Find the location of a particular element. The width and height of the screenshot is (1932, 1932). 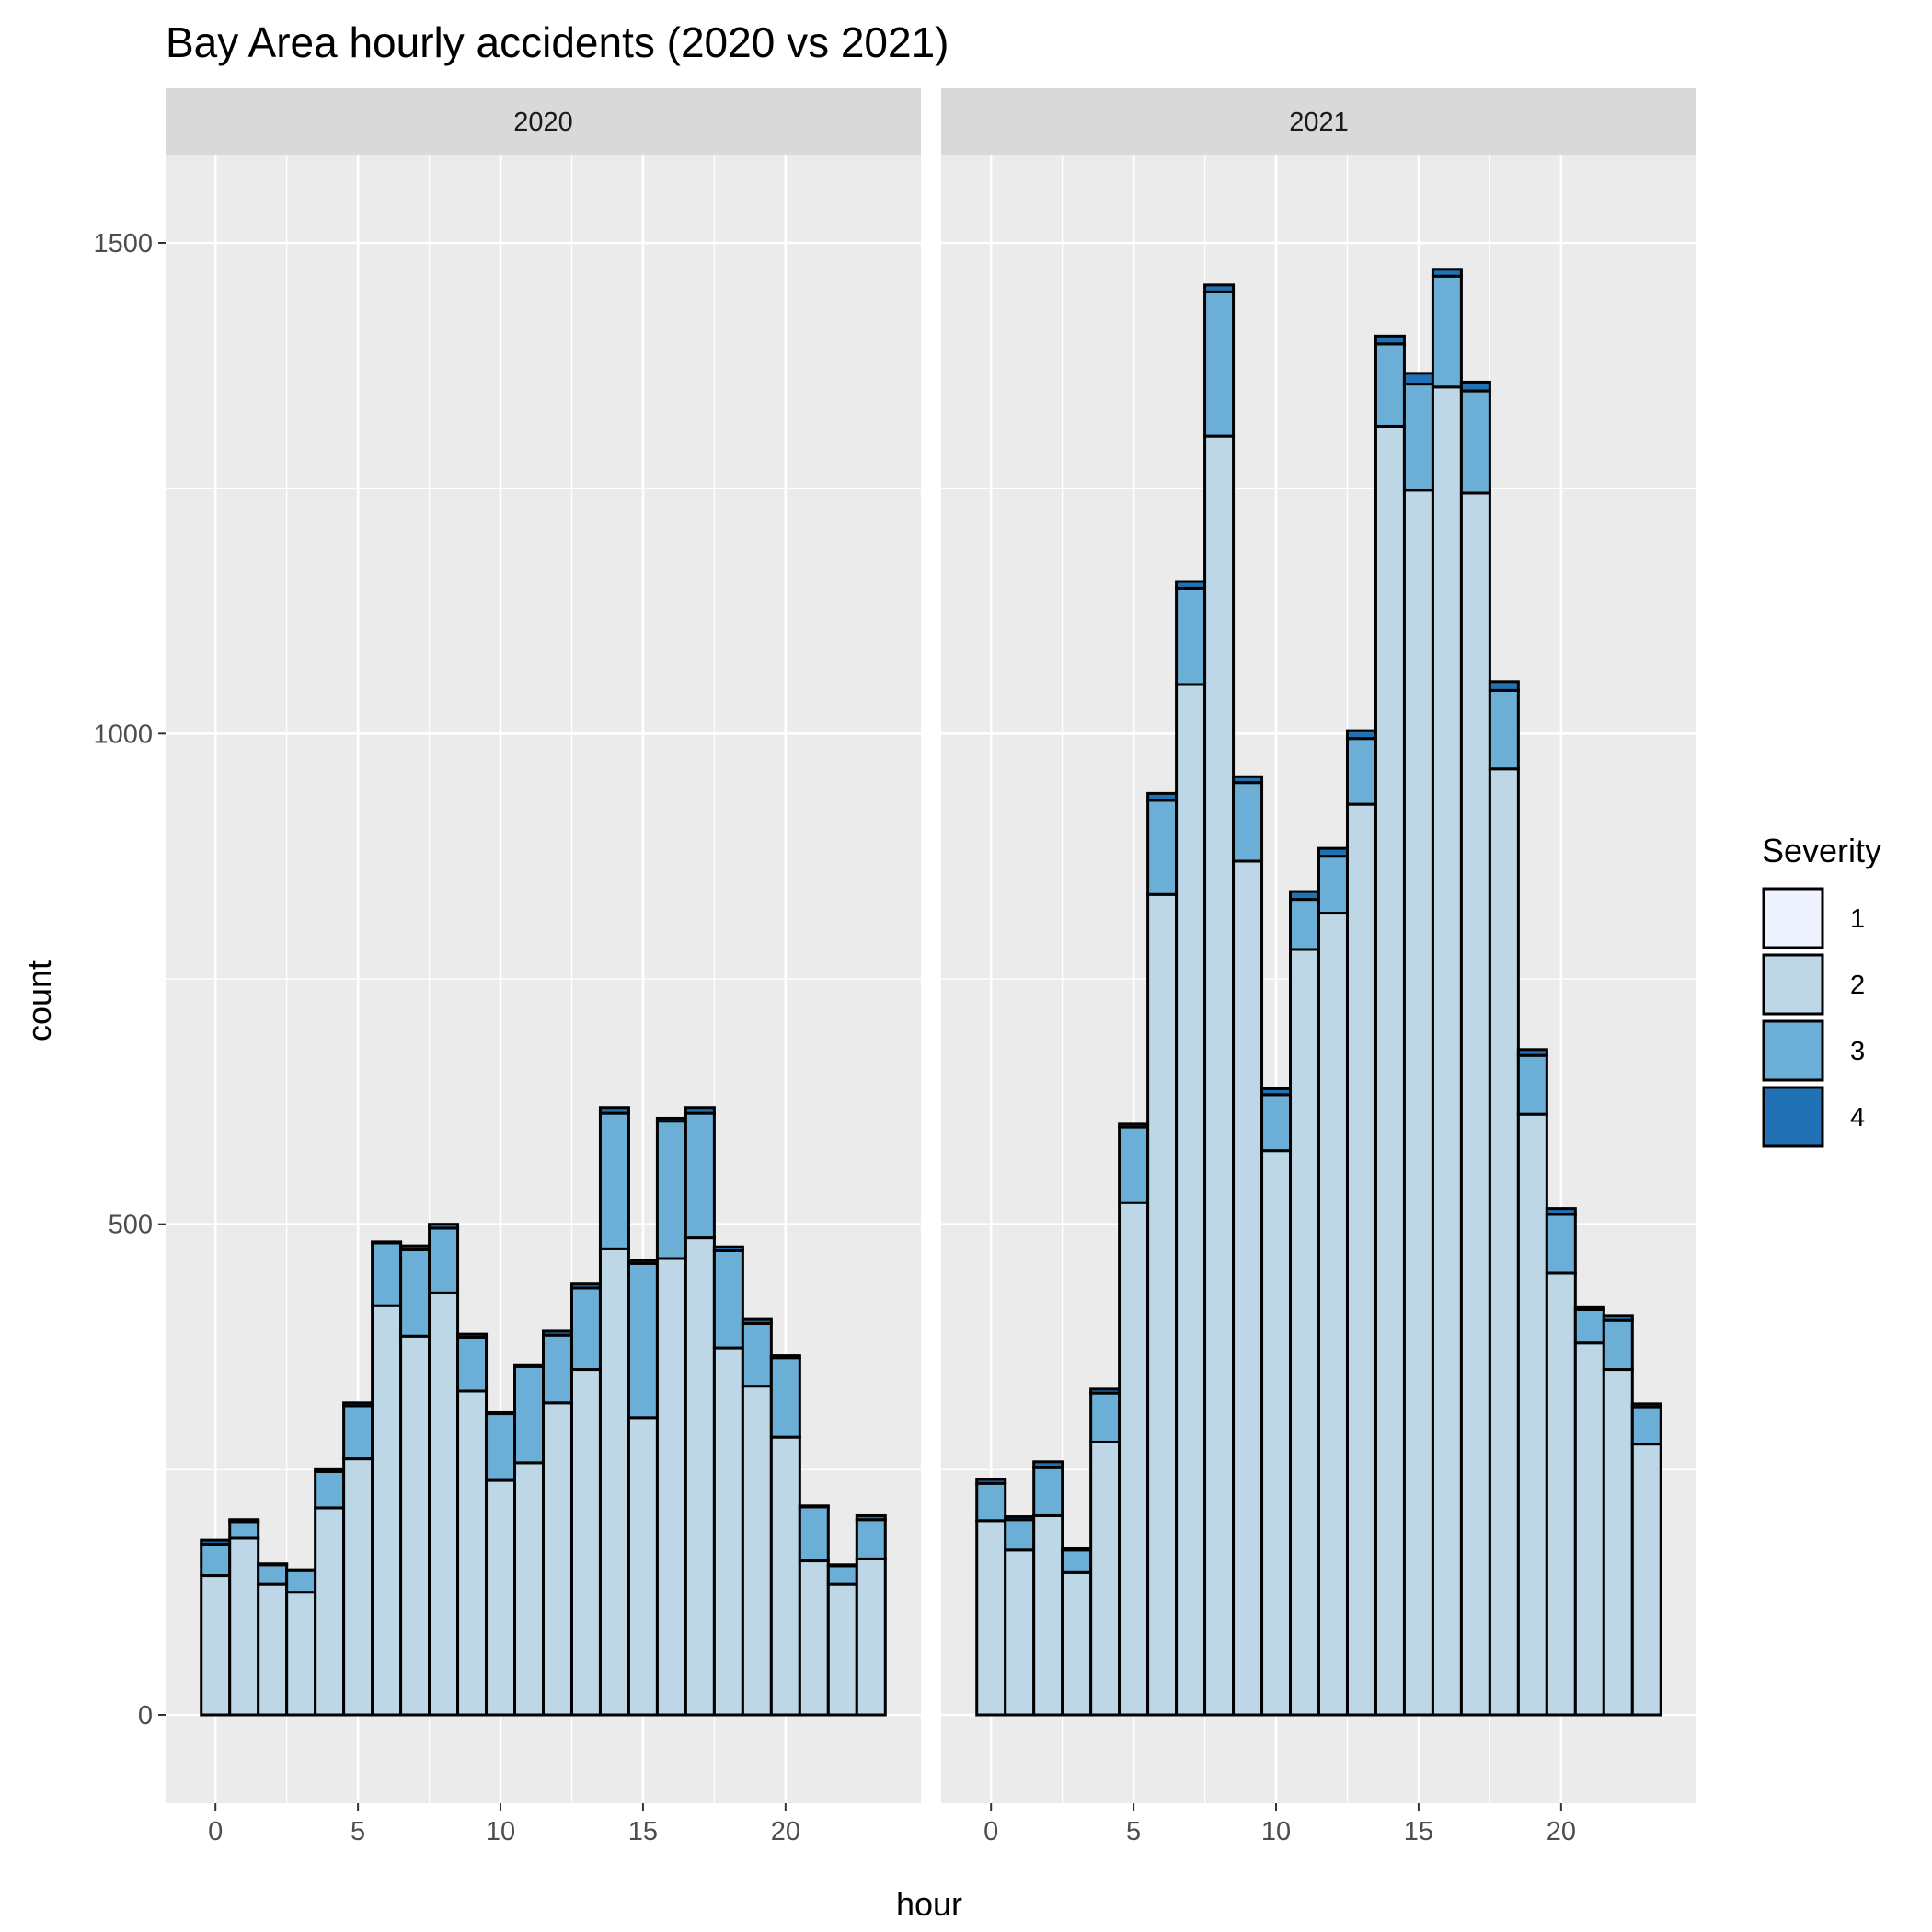

x-tick-label: 20 is located at coordinates (785, 1831).